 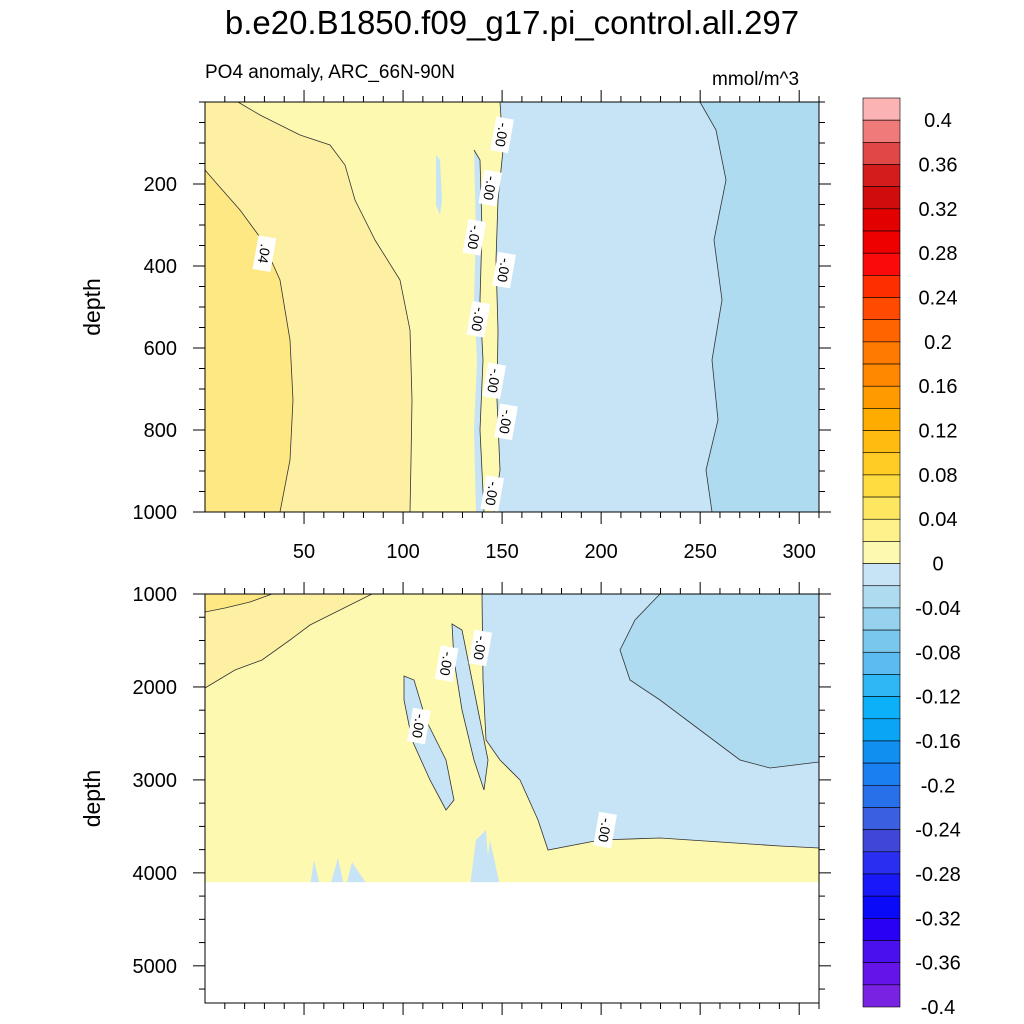 What do you see at coordinates (330, 72) in the screenshot?
I see `panel-subtitle: PO4 anomaly, ARC_66N-90N` at bounding box center [330, 72].